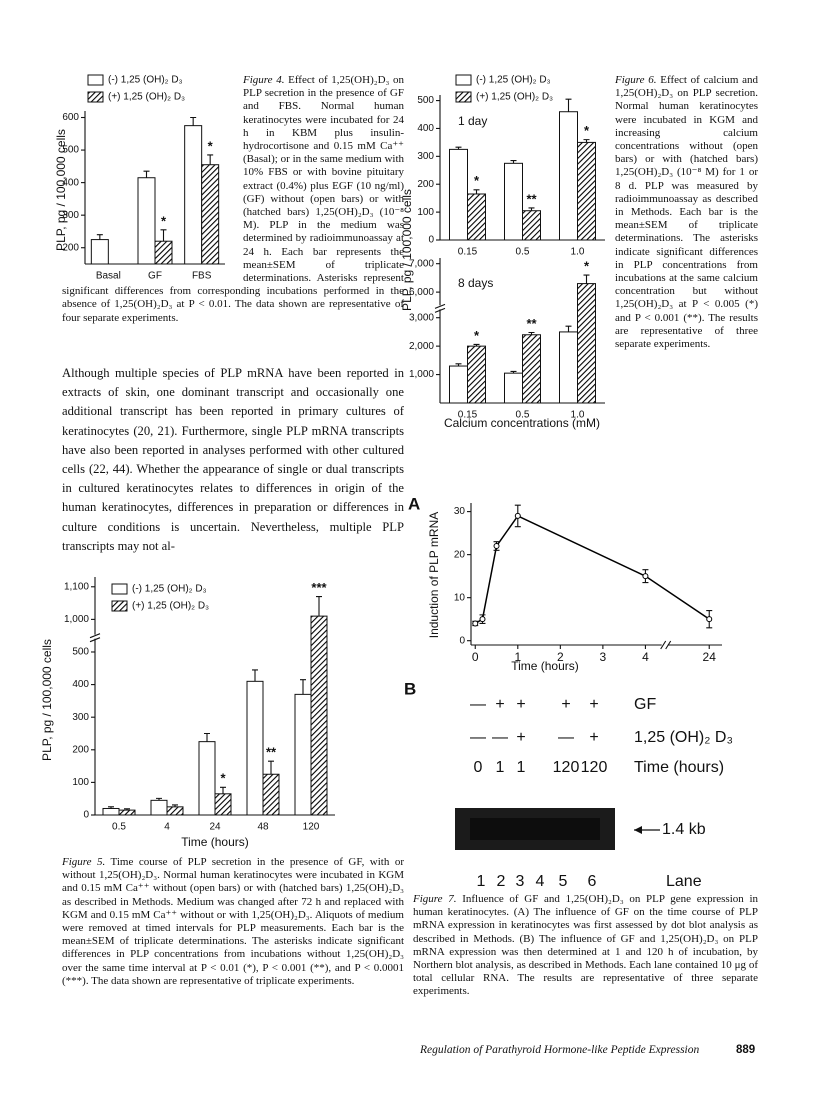 The height and width of the screenshot is (1097, 816). What do you see at coordinates (70, 215) in the screenshot?
I see `y-tick-label: 300` at bounding box center [70, 215].